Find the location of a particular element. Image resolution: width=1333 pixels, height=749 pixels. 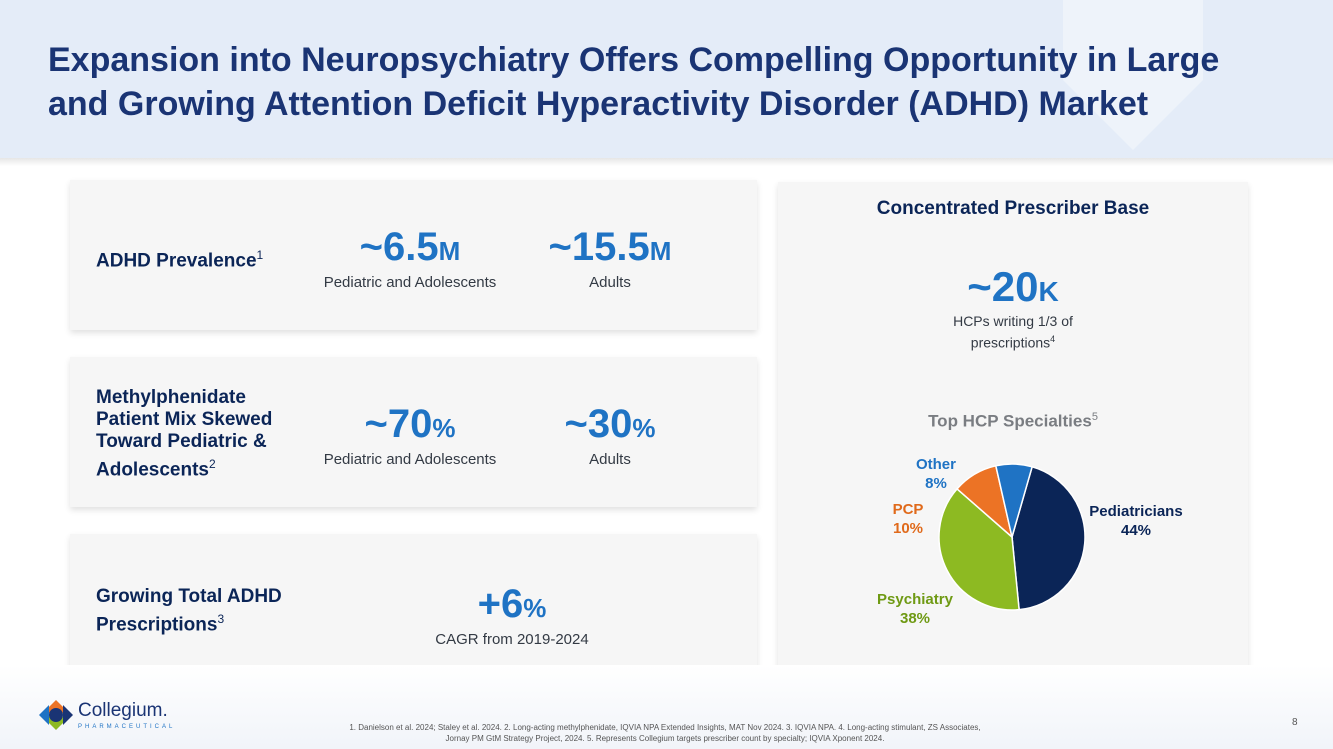

stat-number: 6.5 is located at coordinates (411, 247).